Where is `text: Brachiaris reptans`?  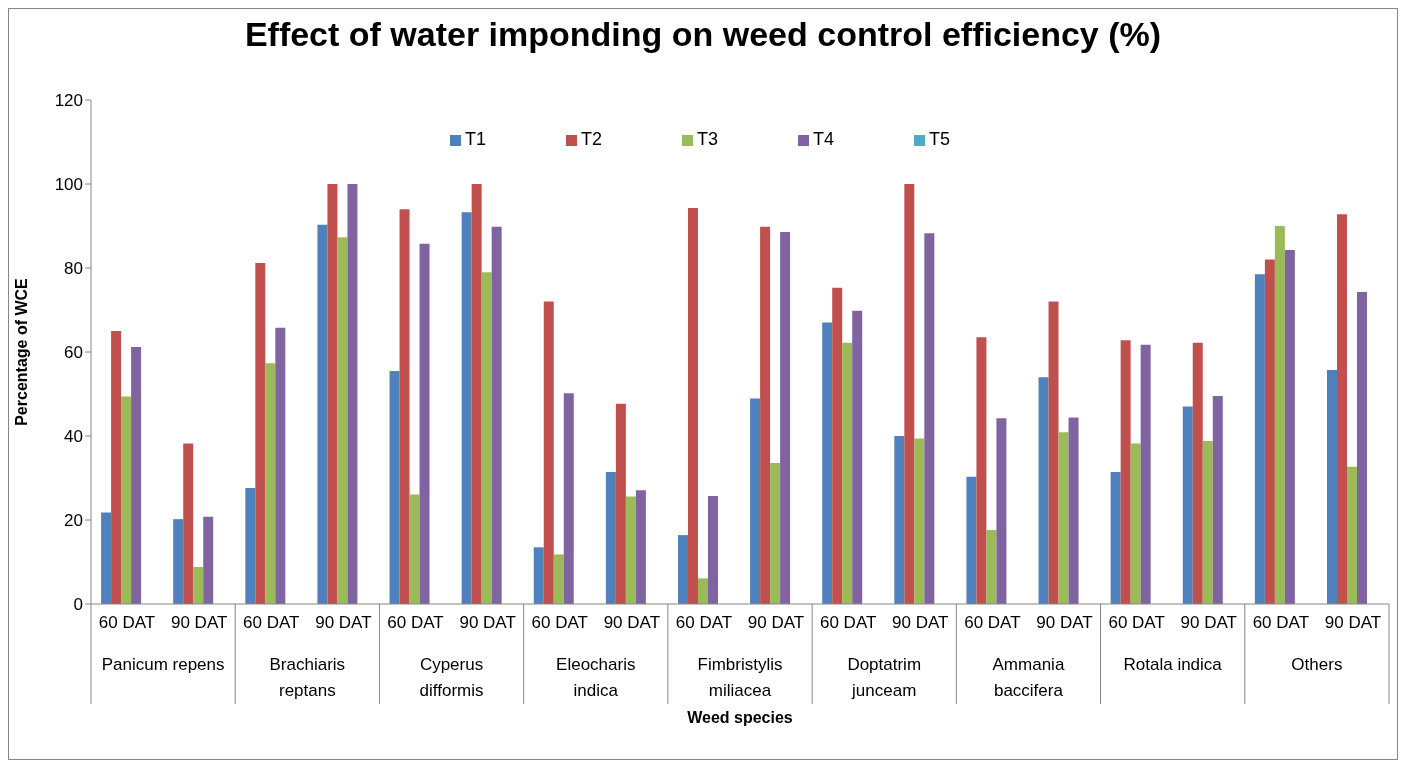 text: Brachiaris reptans is located at coordinates (307, 677).